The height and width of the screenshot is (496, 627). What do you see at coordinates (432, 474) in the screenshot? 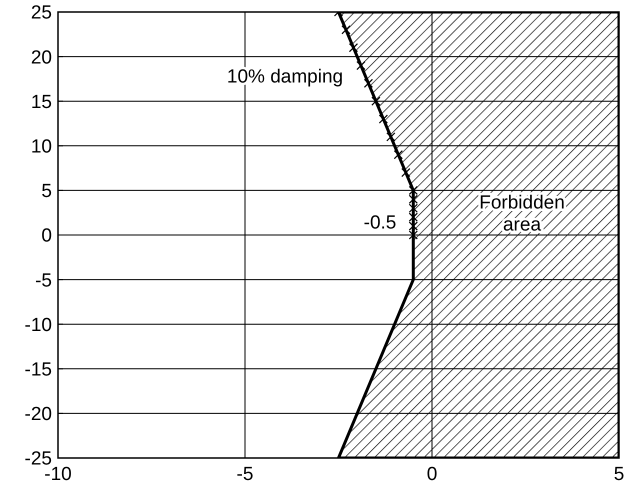
I see `x-tick-label: 0` at bounding box center [432, 474].